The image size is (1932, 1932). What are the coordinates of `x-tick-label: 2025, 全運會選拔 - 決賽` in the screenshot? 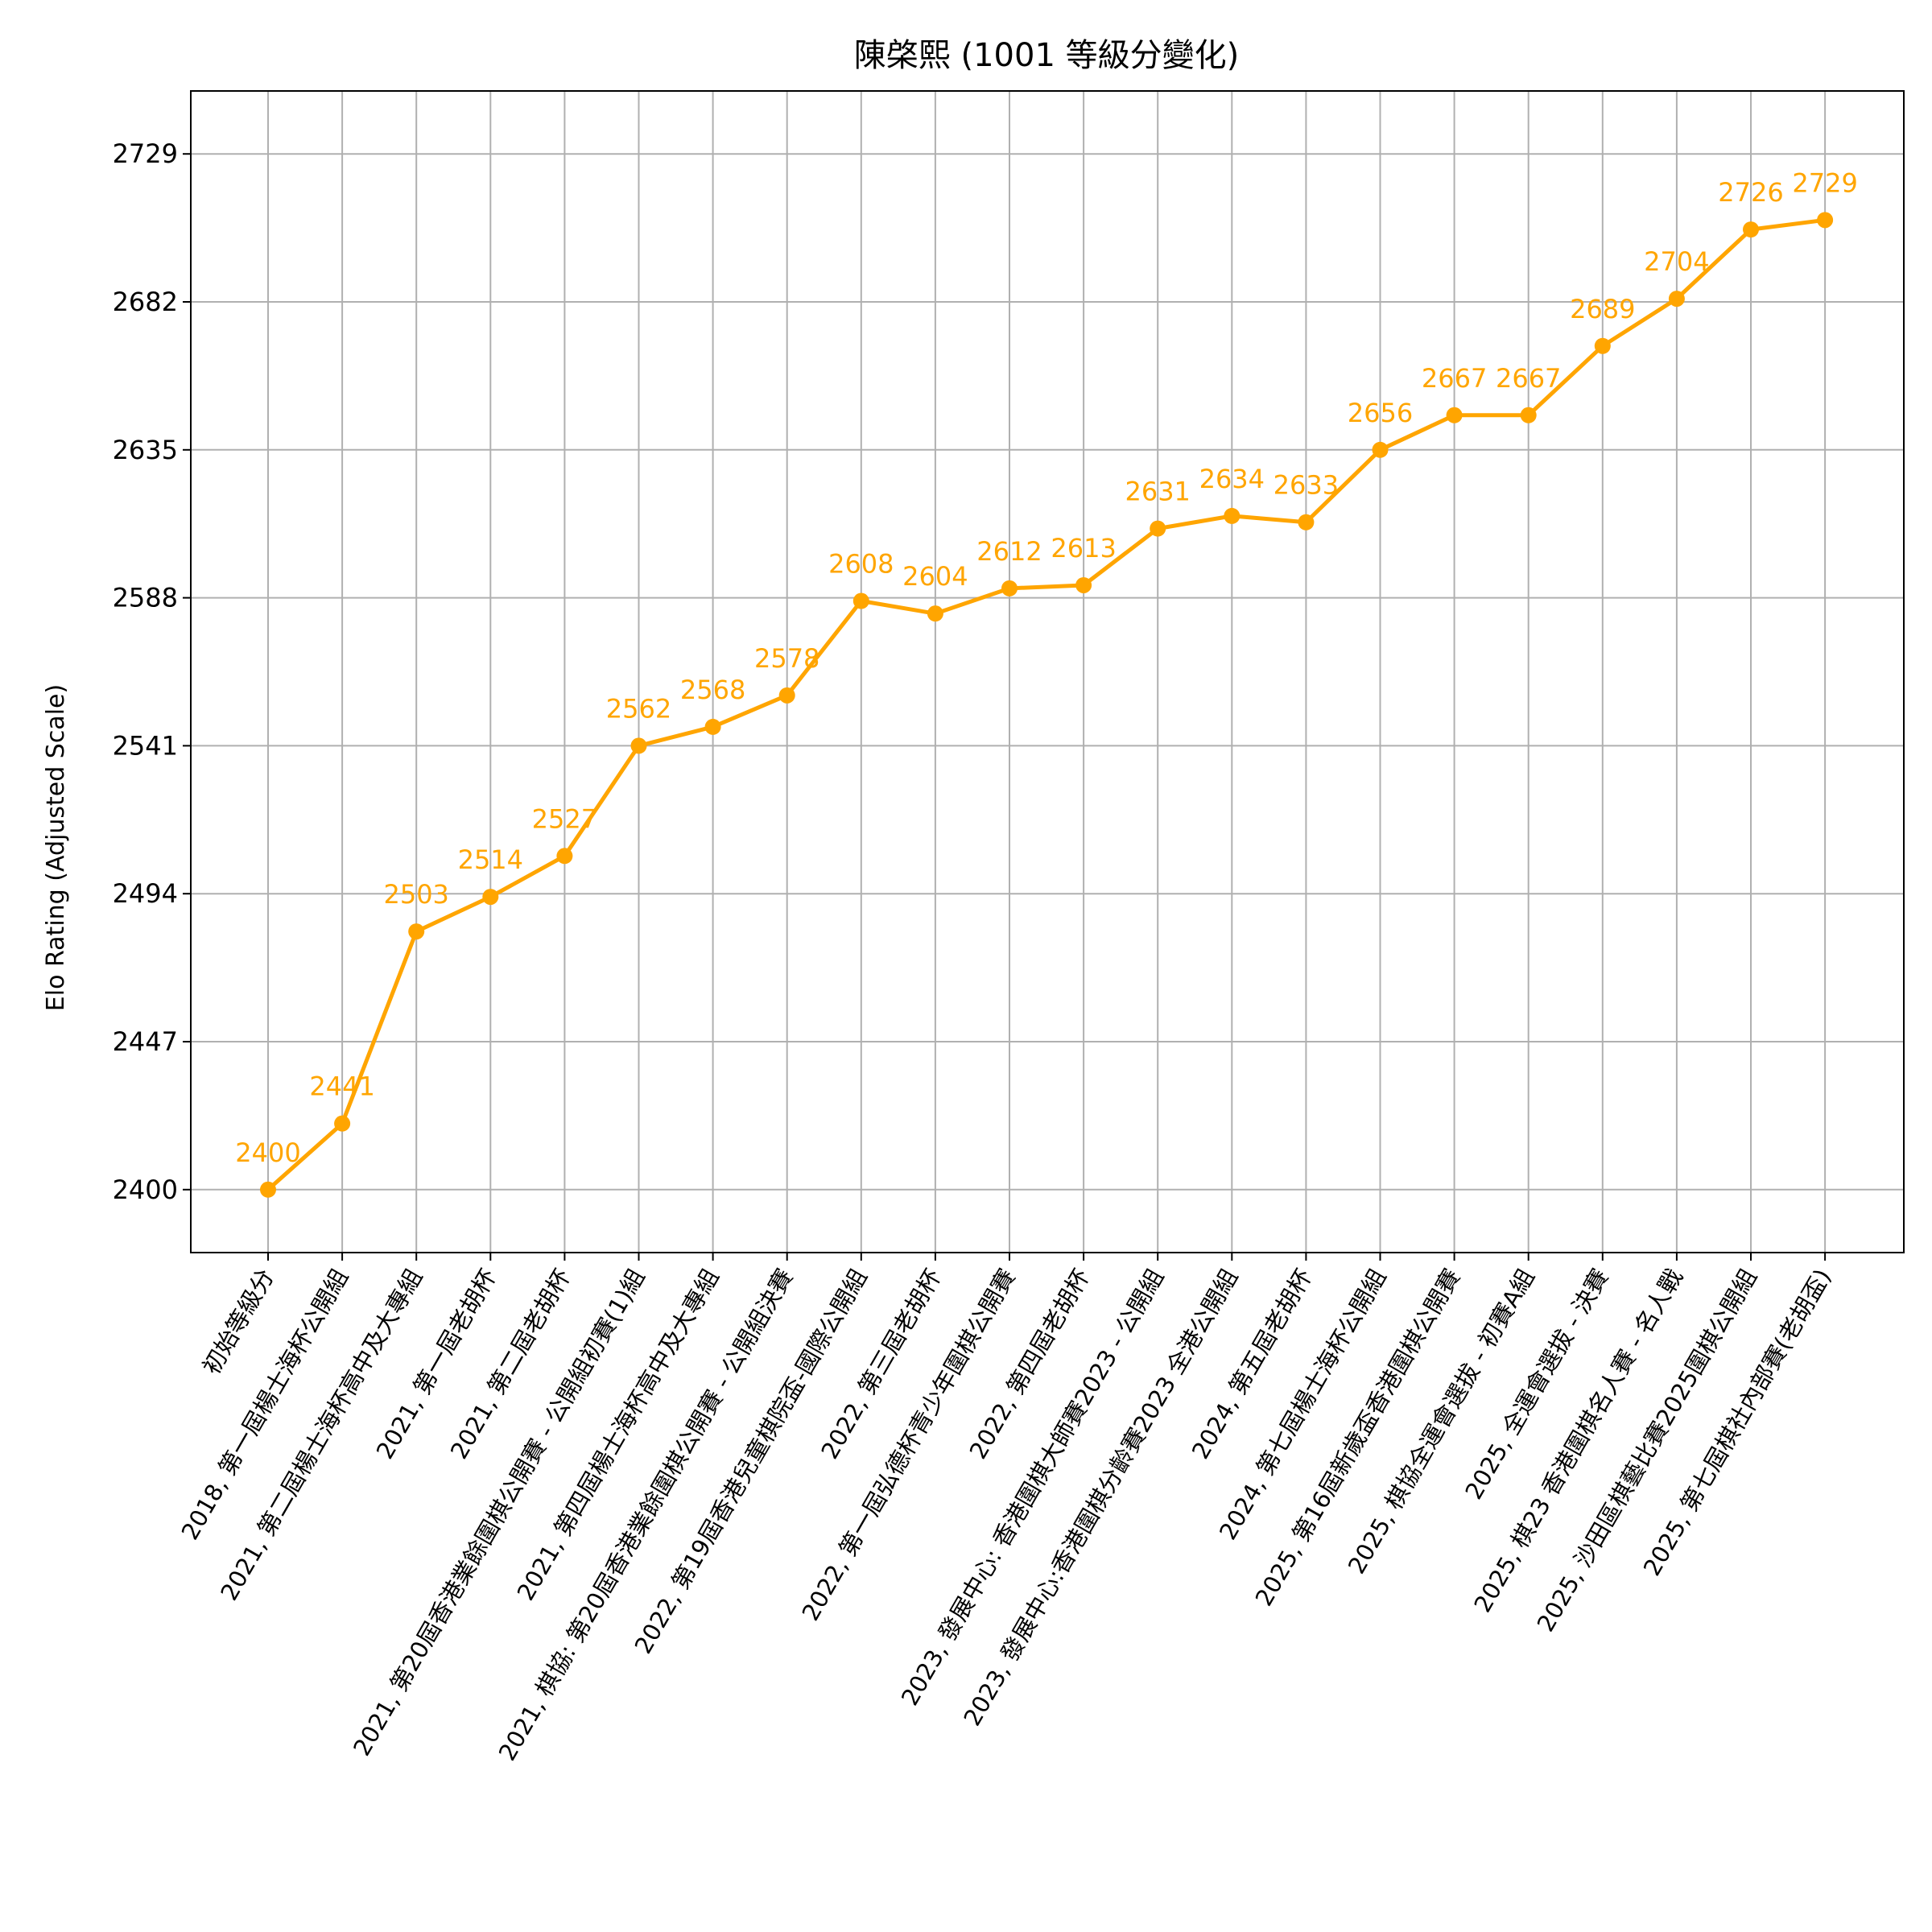 It's located at (1536, 1385).